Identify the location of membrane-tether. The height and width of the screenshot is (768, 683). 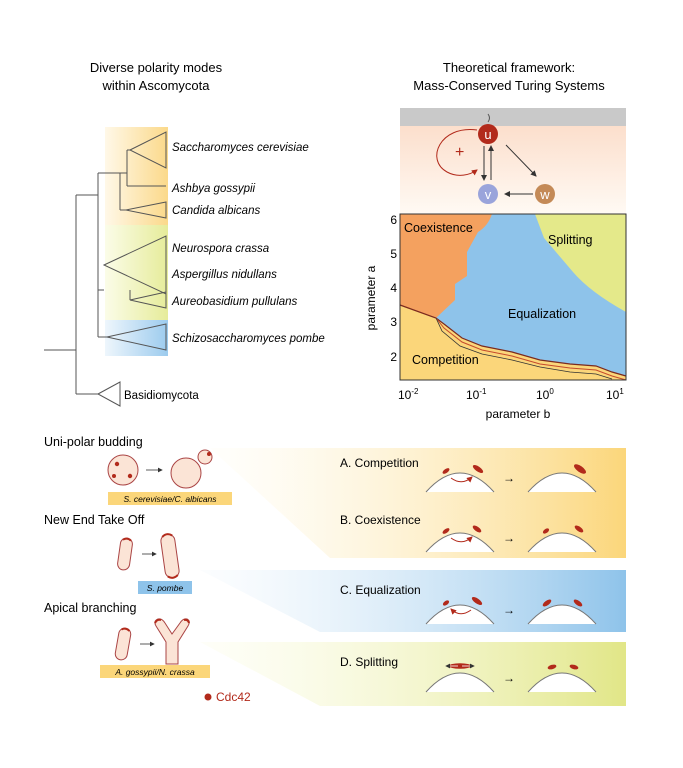
(488, 118).